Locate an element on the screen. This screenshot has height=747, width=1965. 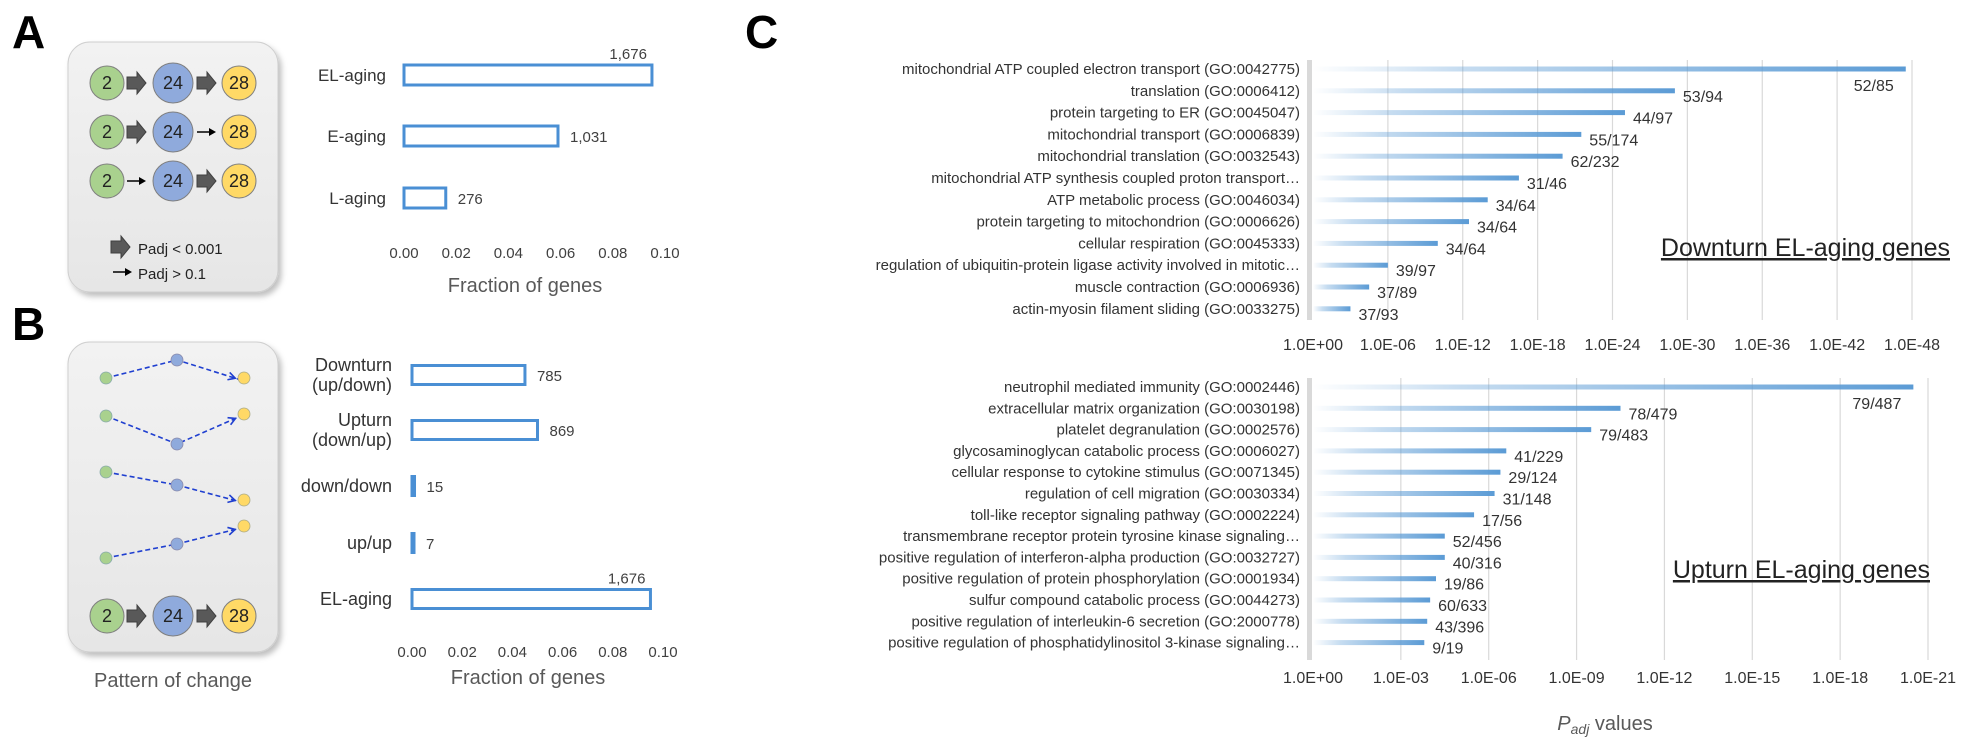
circle-day-24-2-label: 24 is located at coordinates (173, 181).